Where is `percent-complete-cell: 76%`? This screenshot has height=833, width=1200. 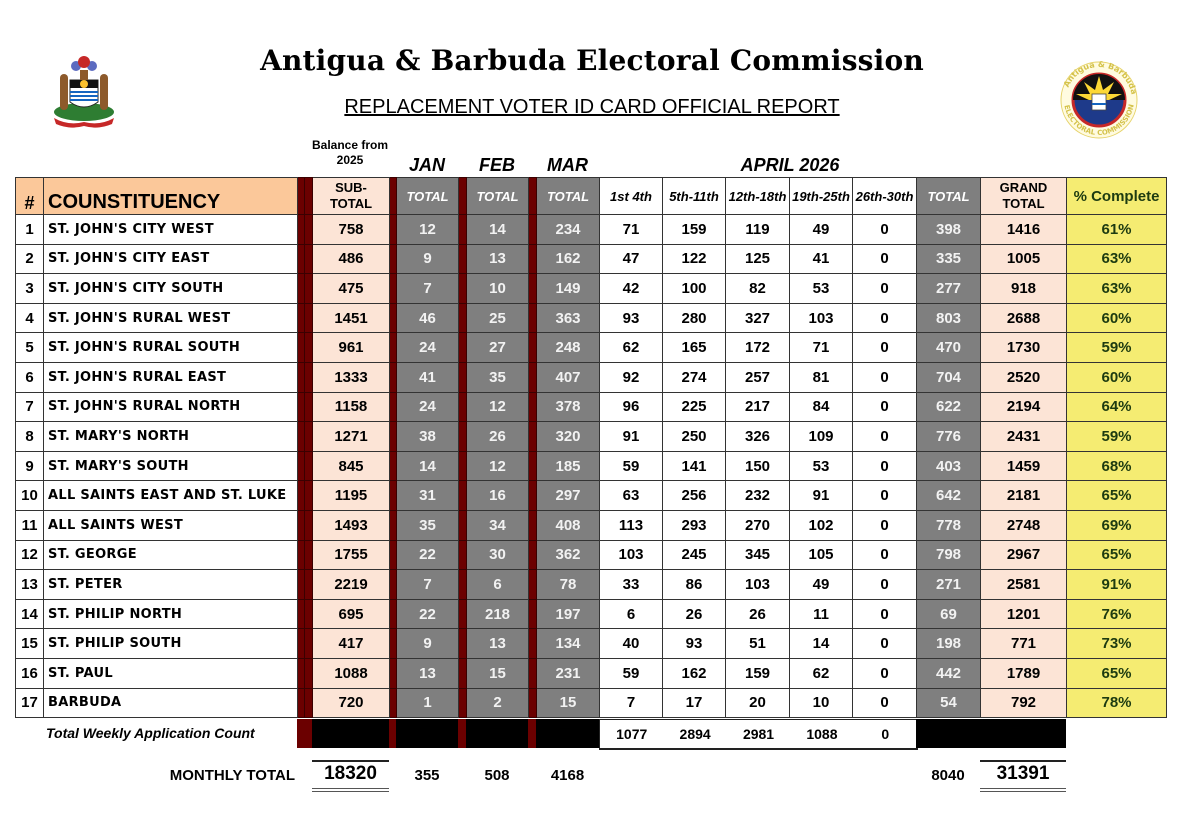
percent-complete-cell: 76% is located at coordinates (1116, 614).